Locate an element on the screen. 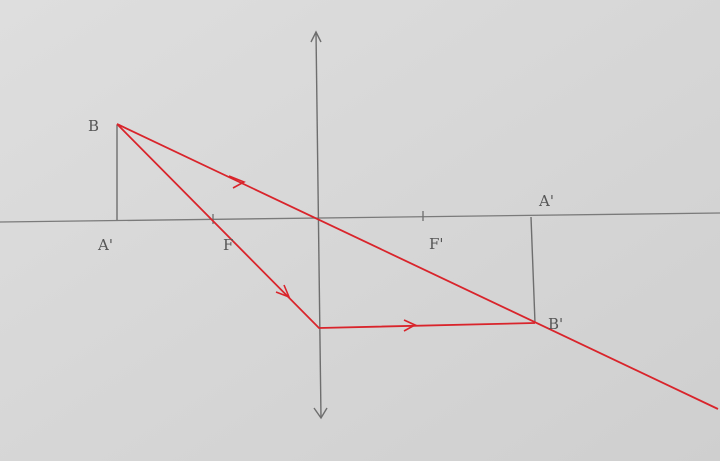 This screenshot has height=461, width=720. lens-bottom-arrow-icon is located at coordinates (320, 413).